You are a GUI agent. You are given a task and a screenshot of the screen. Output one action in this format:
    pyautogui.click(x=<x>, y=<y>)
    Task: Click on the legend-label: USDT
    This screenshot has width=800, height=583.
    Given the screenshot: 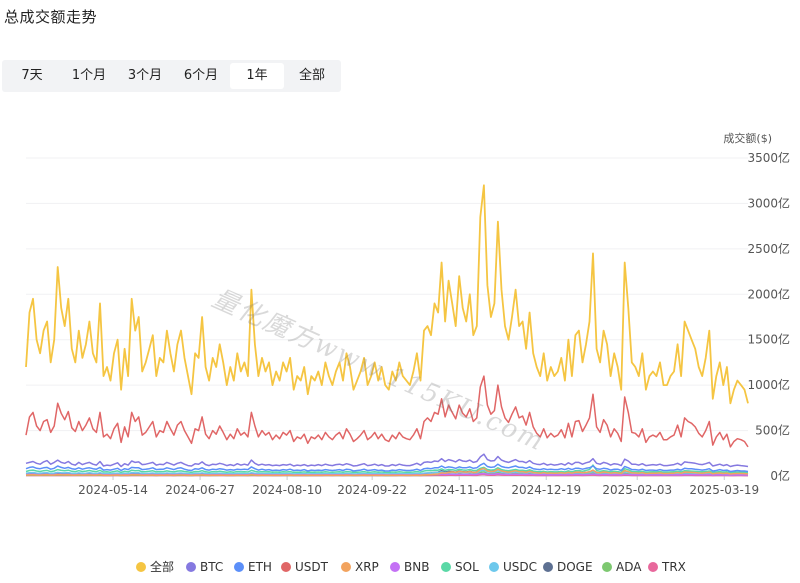 What is the action you would take?
    pyautogui.click(x=311, y=567)
    